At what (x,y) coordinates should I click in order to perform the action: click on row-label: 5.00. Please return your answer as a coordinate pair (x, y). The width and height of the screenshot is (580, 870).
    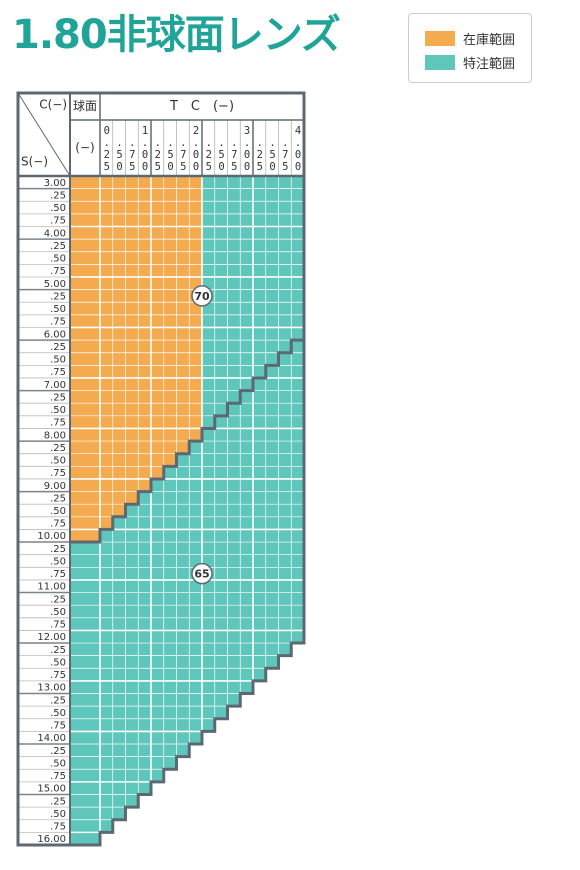
    Looking at the image, I should click on (55, 284).